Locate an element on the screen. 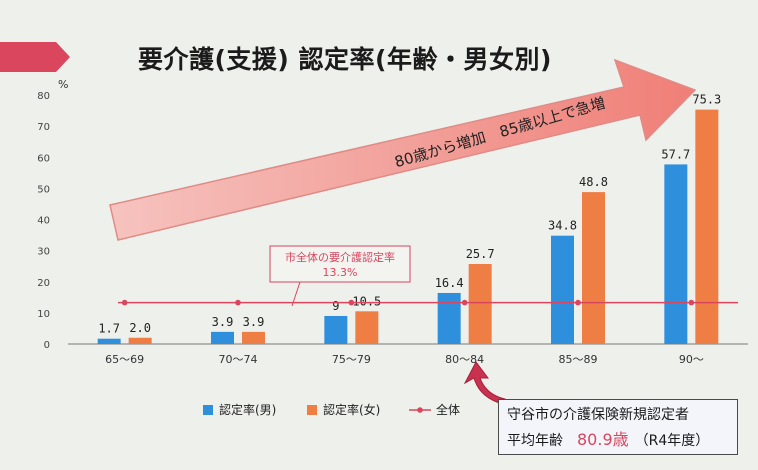  female-value-label: 10.5 is located at coordinates (366, 301).